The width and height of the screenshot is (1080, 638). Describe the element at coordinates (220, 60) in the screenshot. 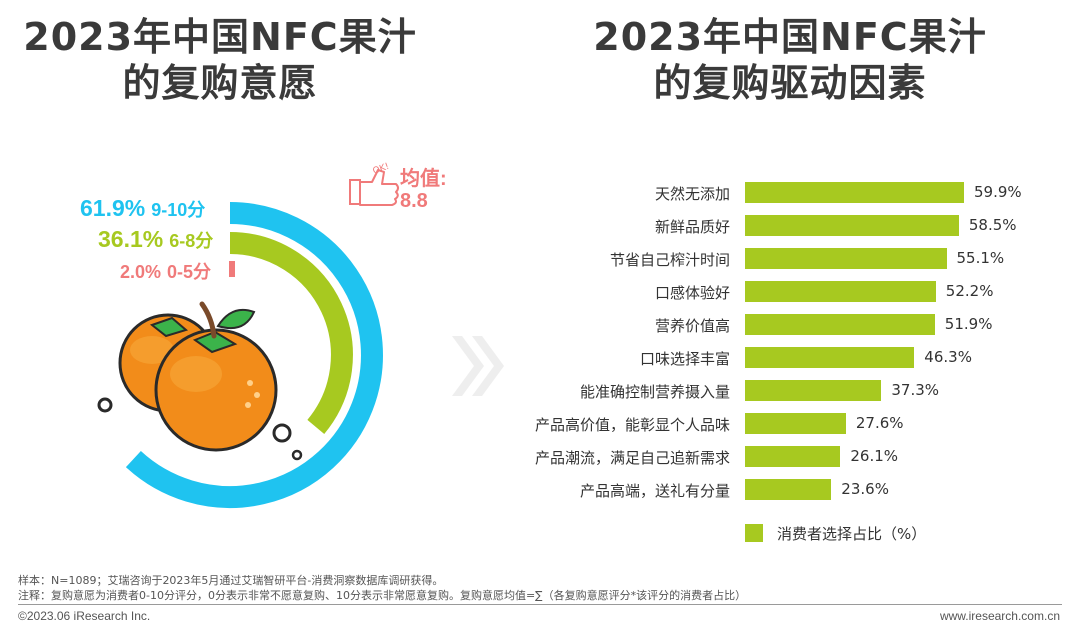

I see `left-chart-title: 2023年中国NFC果汁 的复购意愿` at that location.